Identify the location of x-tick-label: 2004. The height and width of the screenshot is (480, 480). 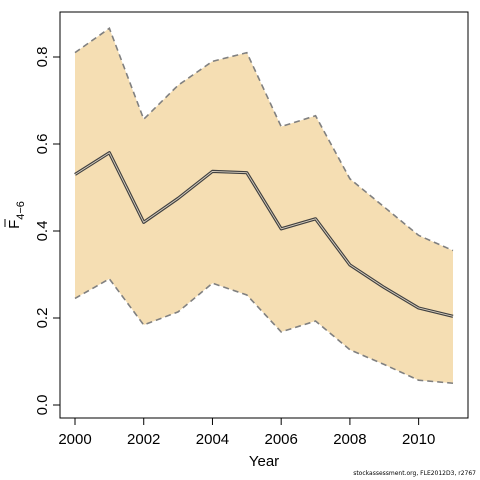
(212, 439).